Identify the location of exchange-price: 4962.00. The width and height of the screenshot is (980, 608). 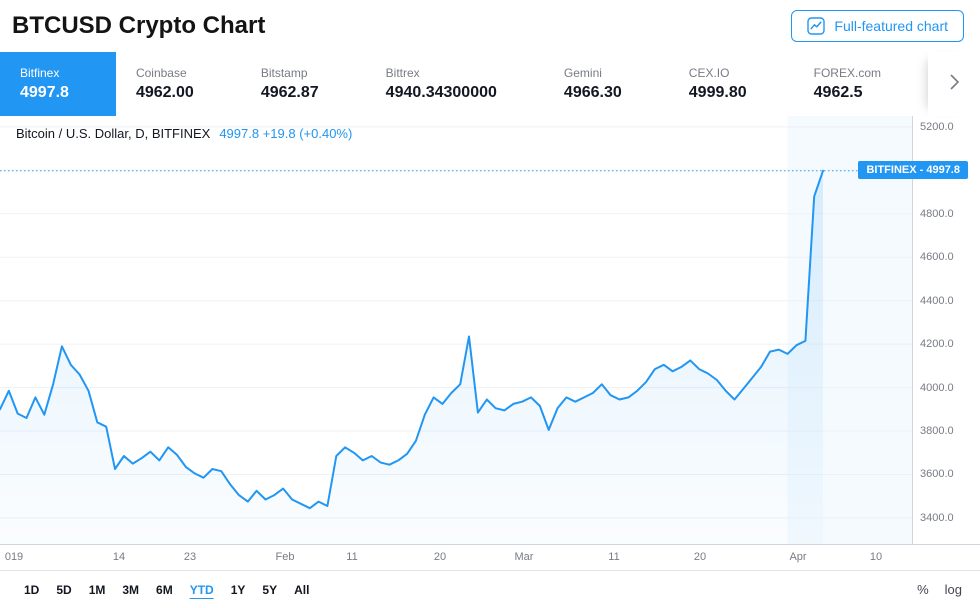
(164, 92).